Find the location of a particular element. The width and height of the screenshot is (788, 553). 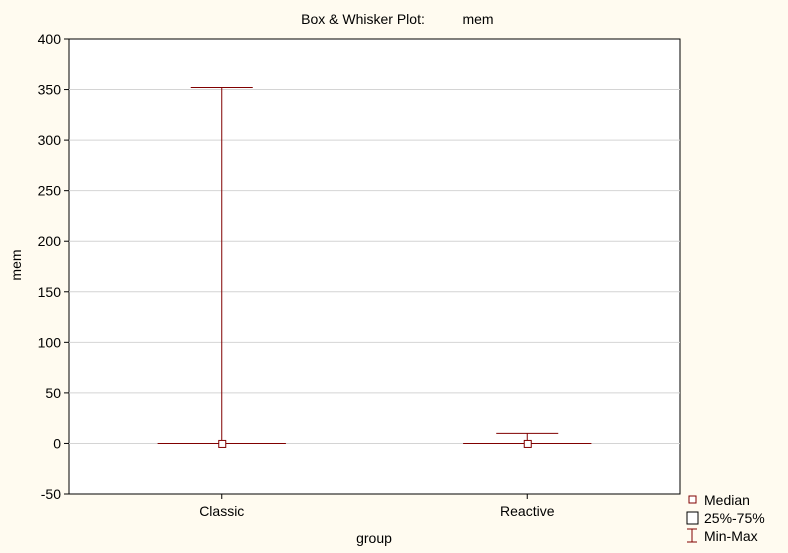

legend: Median 25%-75% Min-Max is located at coordinates (725, 518).